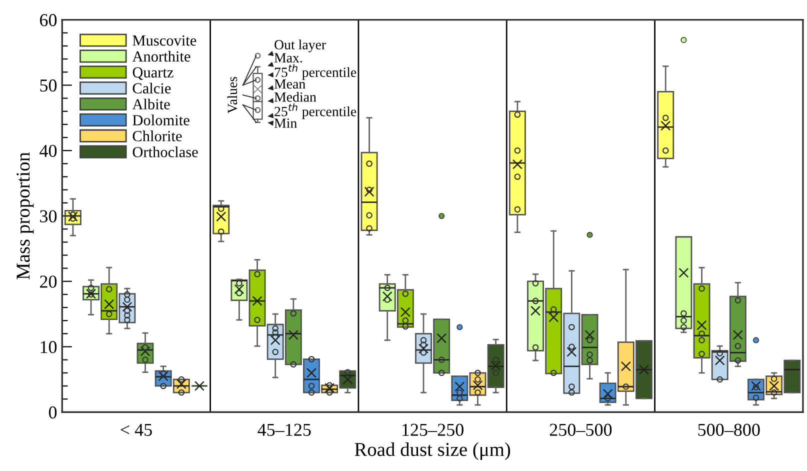 This screenshot has width=807, height=471. What do you see at coordinates (295, 97) in the screenshot?
I see `annotation: Median` at bounding box center [295, 97].